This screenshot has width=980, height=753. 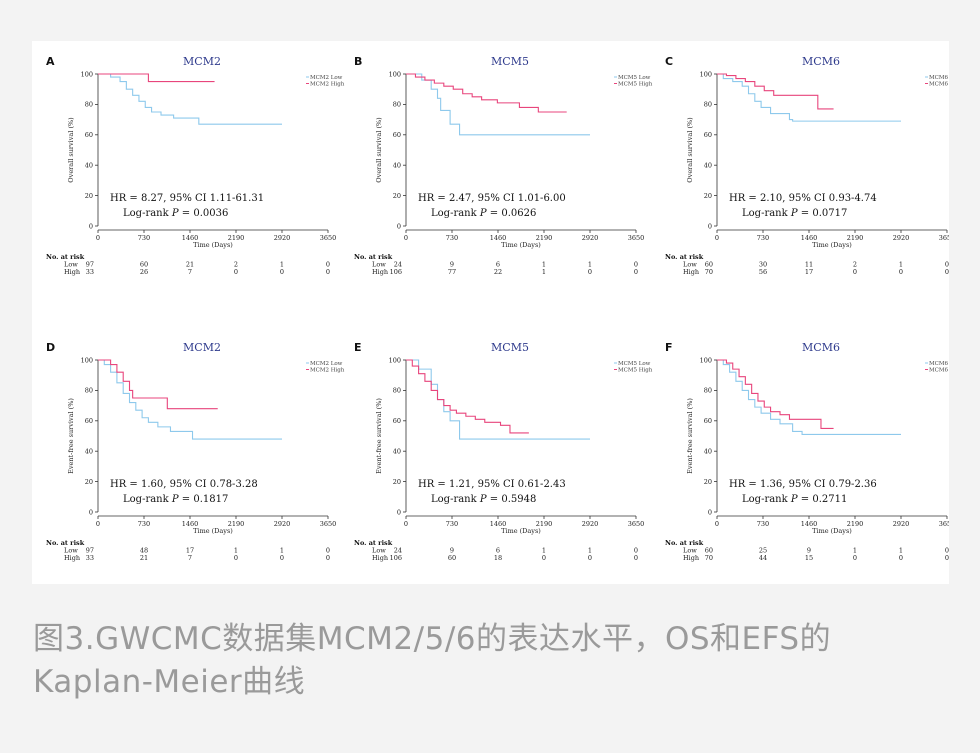 I want to click on risk-count: 24, so click(x=398, y=551).